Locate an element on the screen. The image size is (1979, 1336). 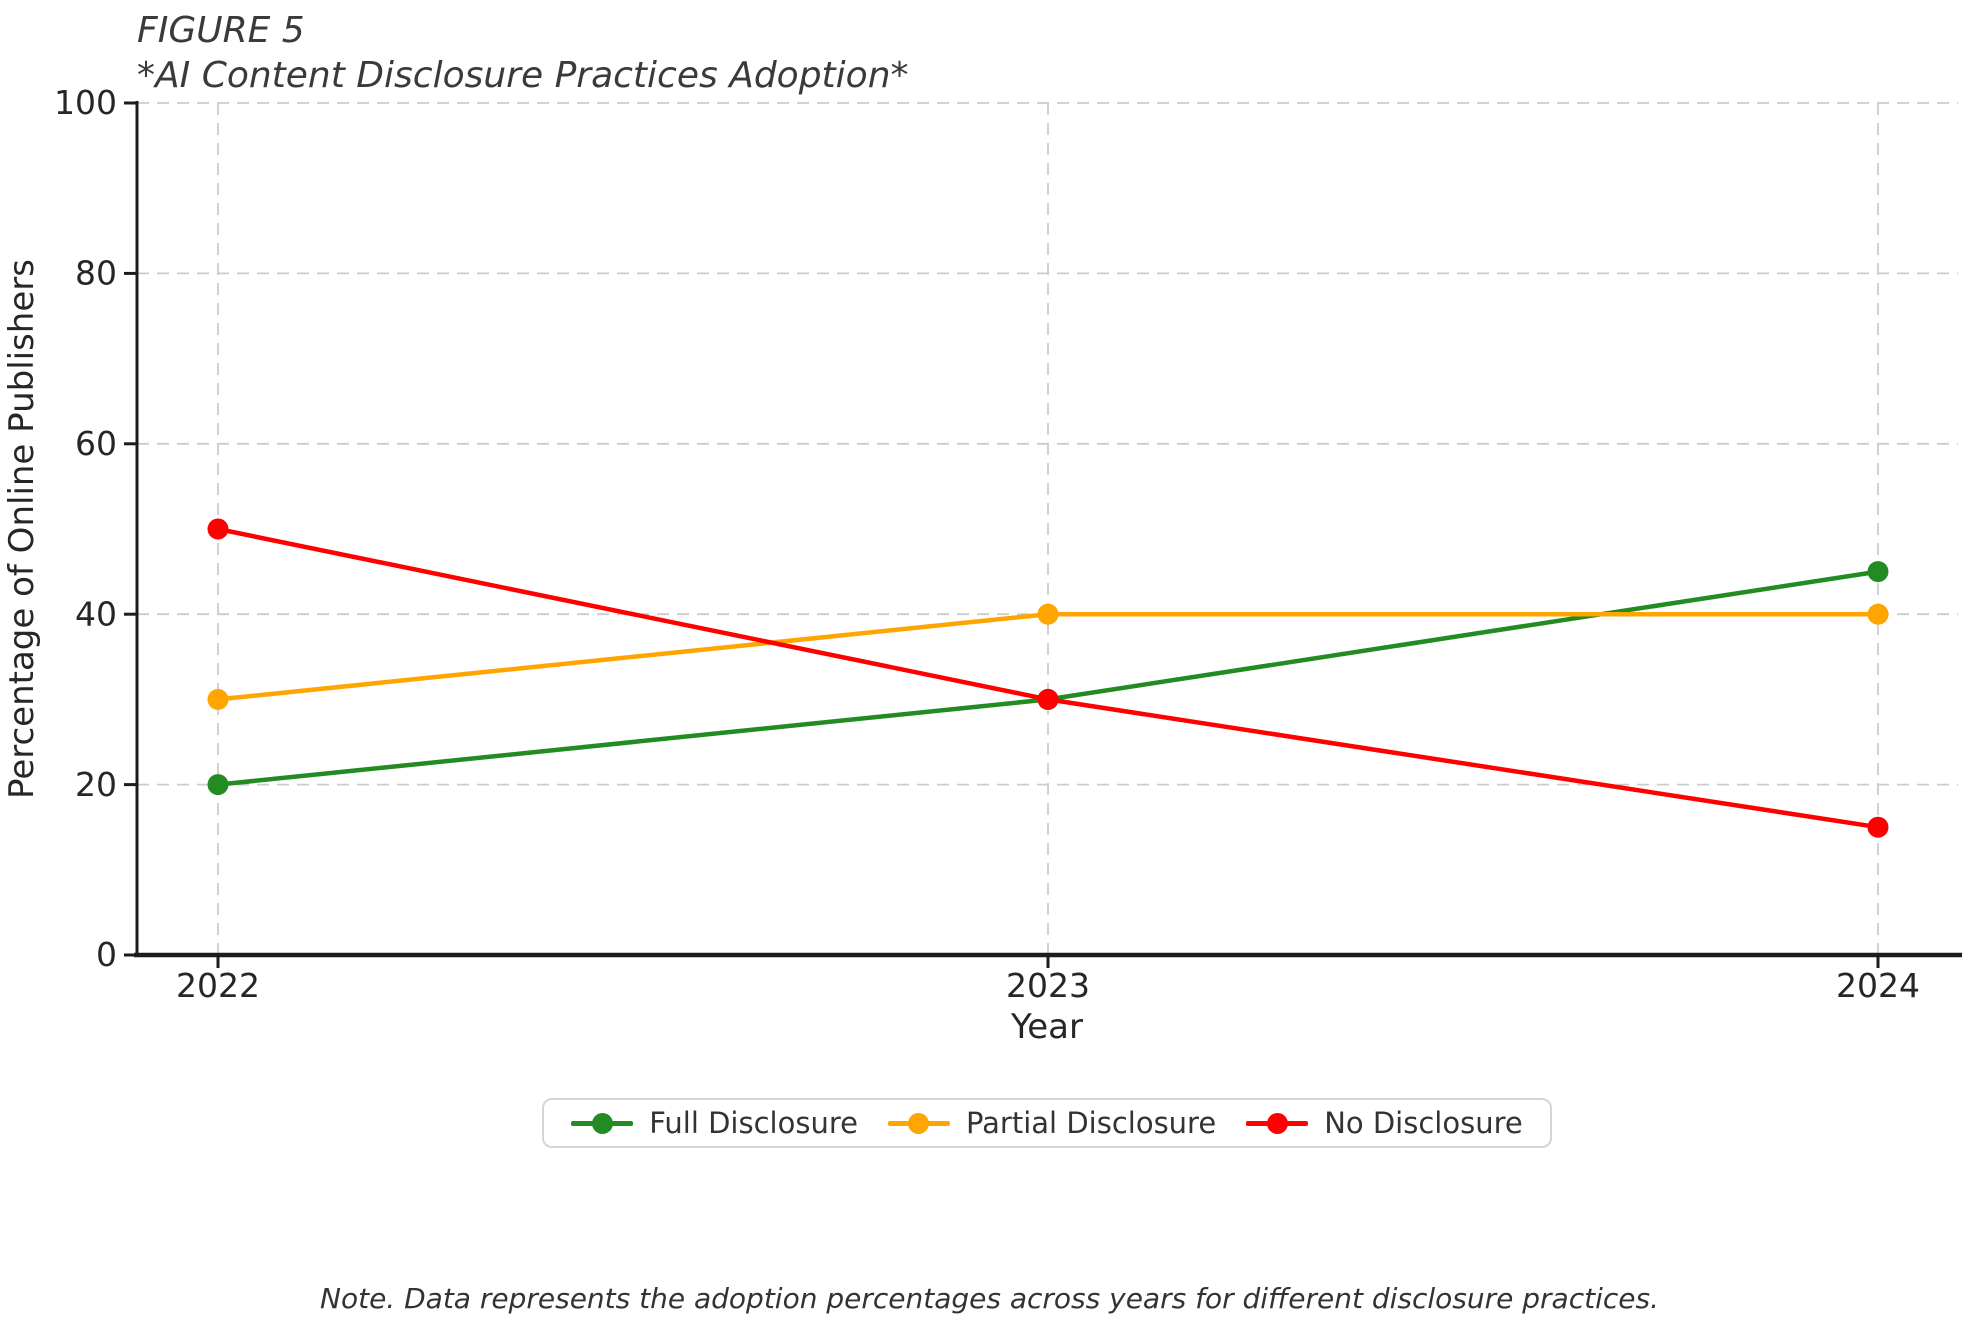
figure-label: FIGURE 5 is located at coordinates (221, 30).